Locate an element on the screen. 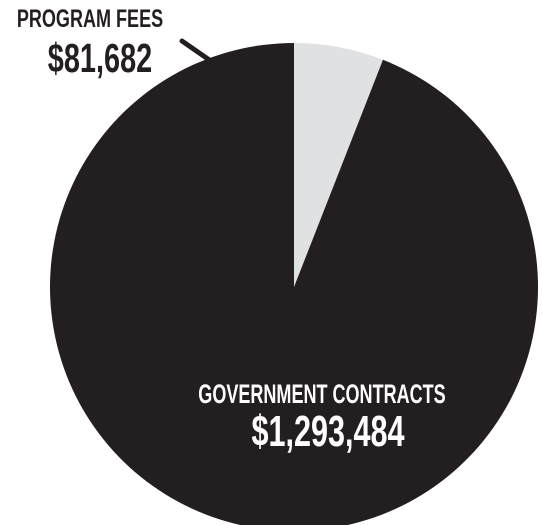  government-contracts-value: $1,293,484 is located at coordinates (327, 431).